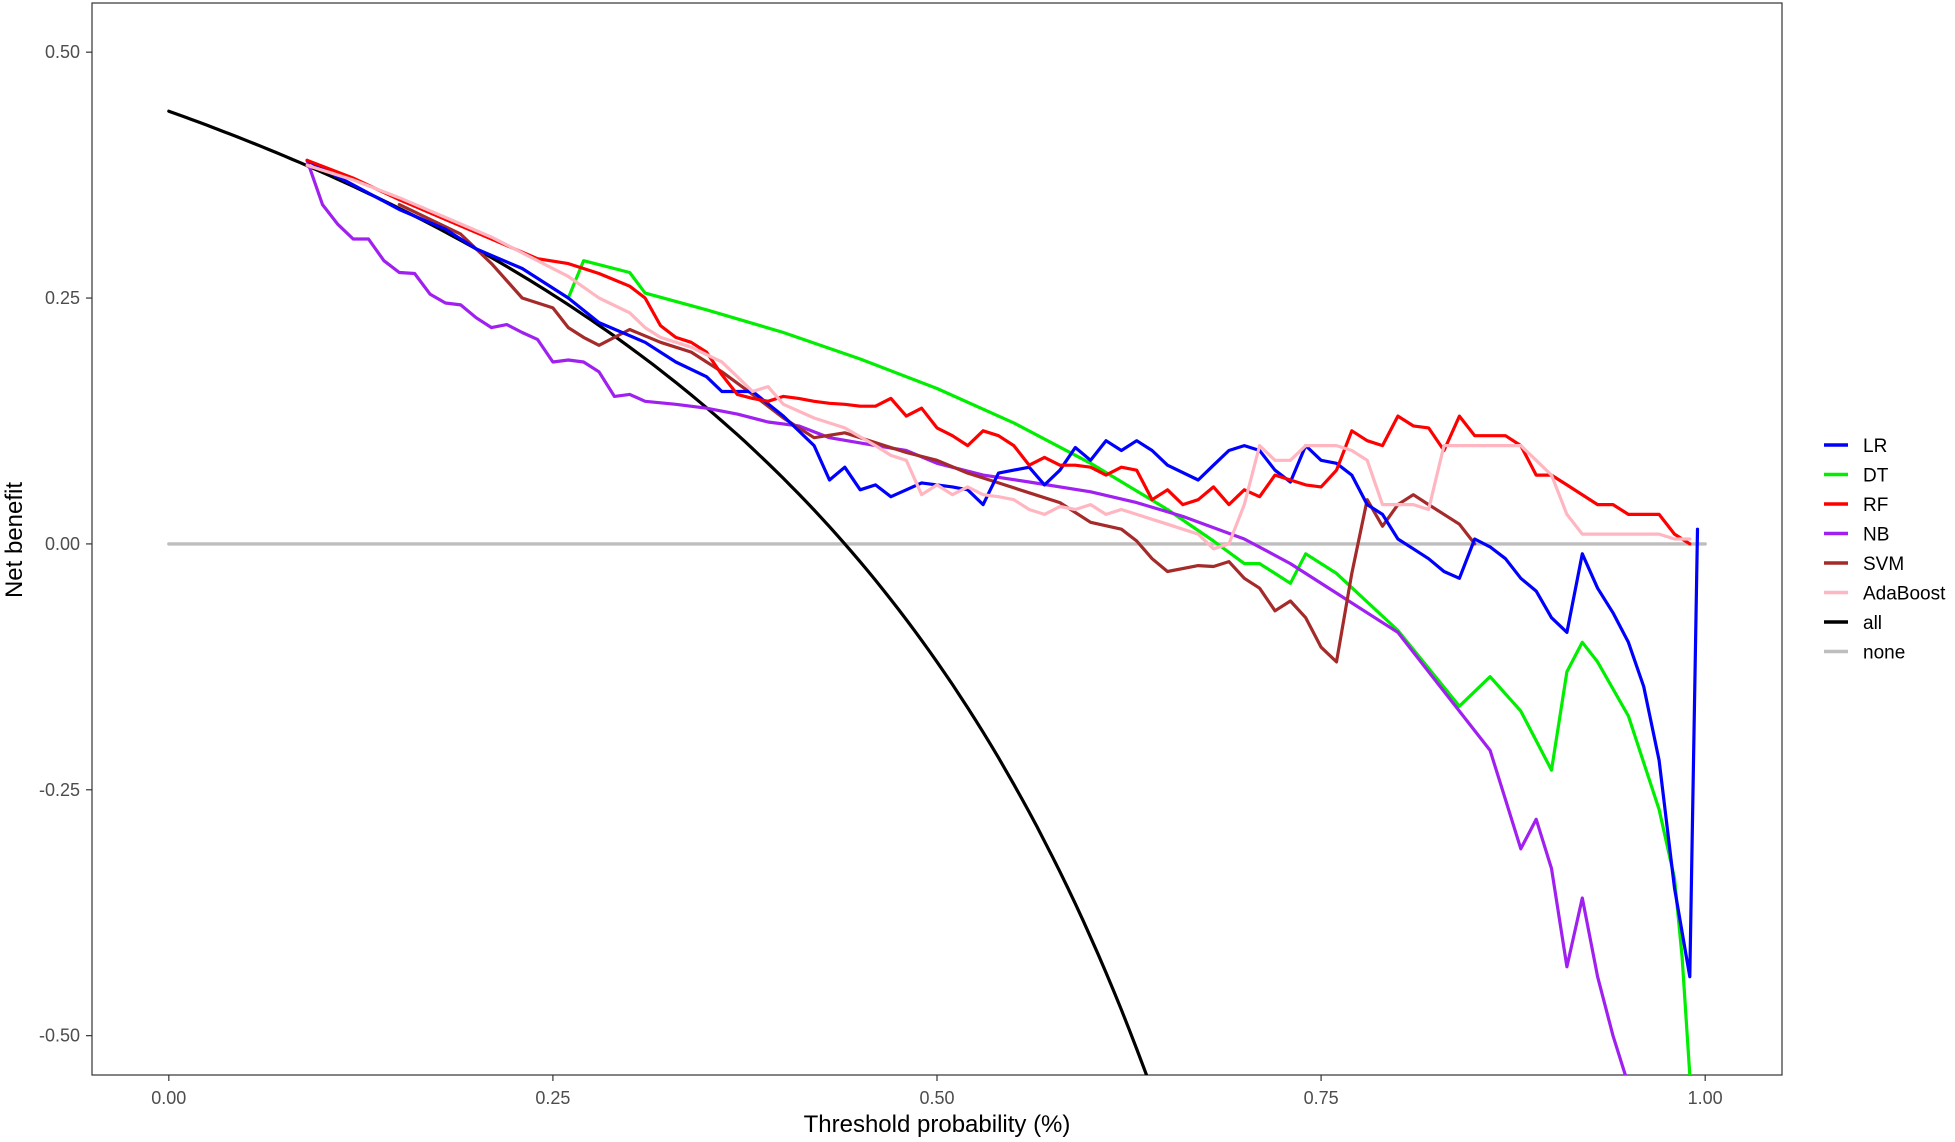  Describe the element at coordinates (1876, 535) in the screenshot. I see `legend-label-nb: NB` at that location.